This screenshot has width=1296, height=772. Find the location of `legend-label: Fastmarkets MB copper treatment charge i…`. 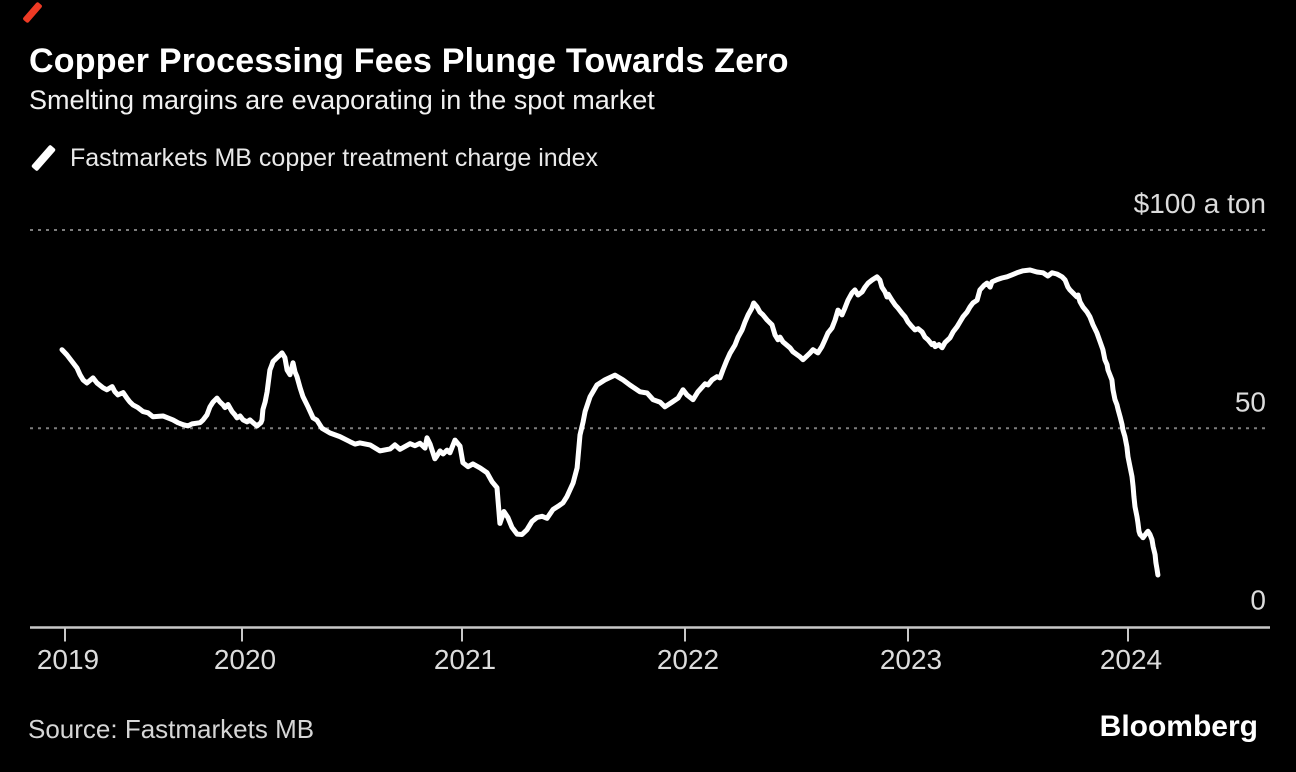

legend-label: Fastmarkets MB copper treatment charge i… is located at coordinates (334, 157).